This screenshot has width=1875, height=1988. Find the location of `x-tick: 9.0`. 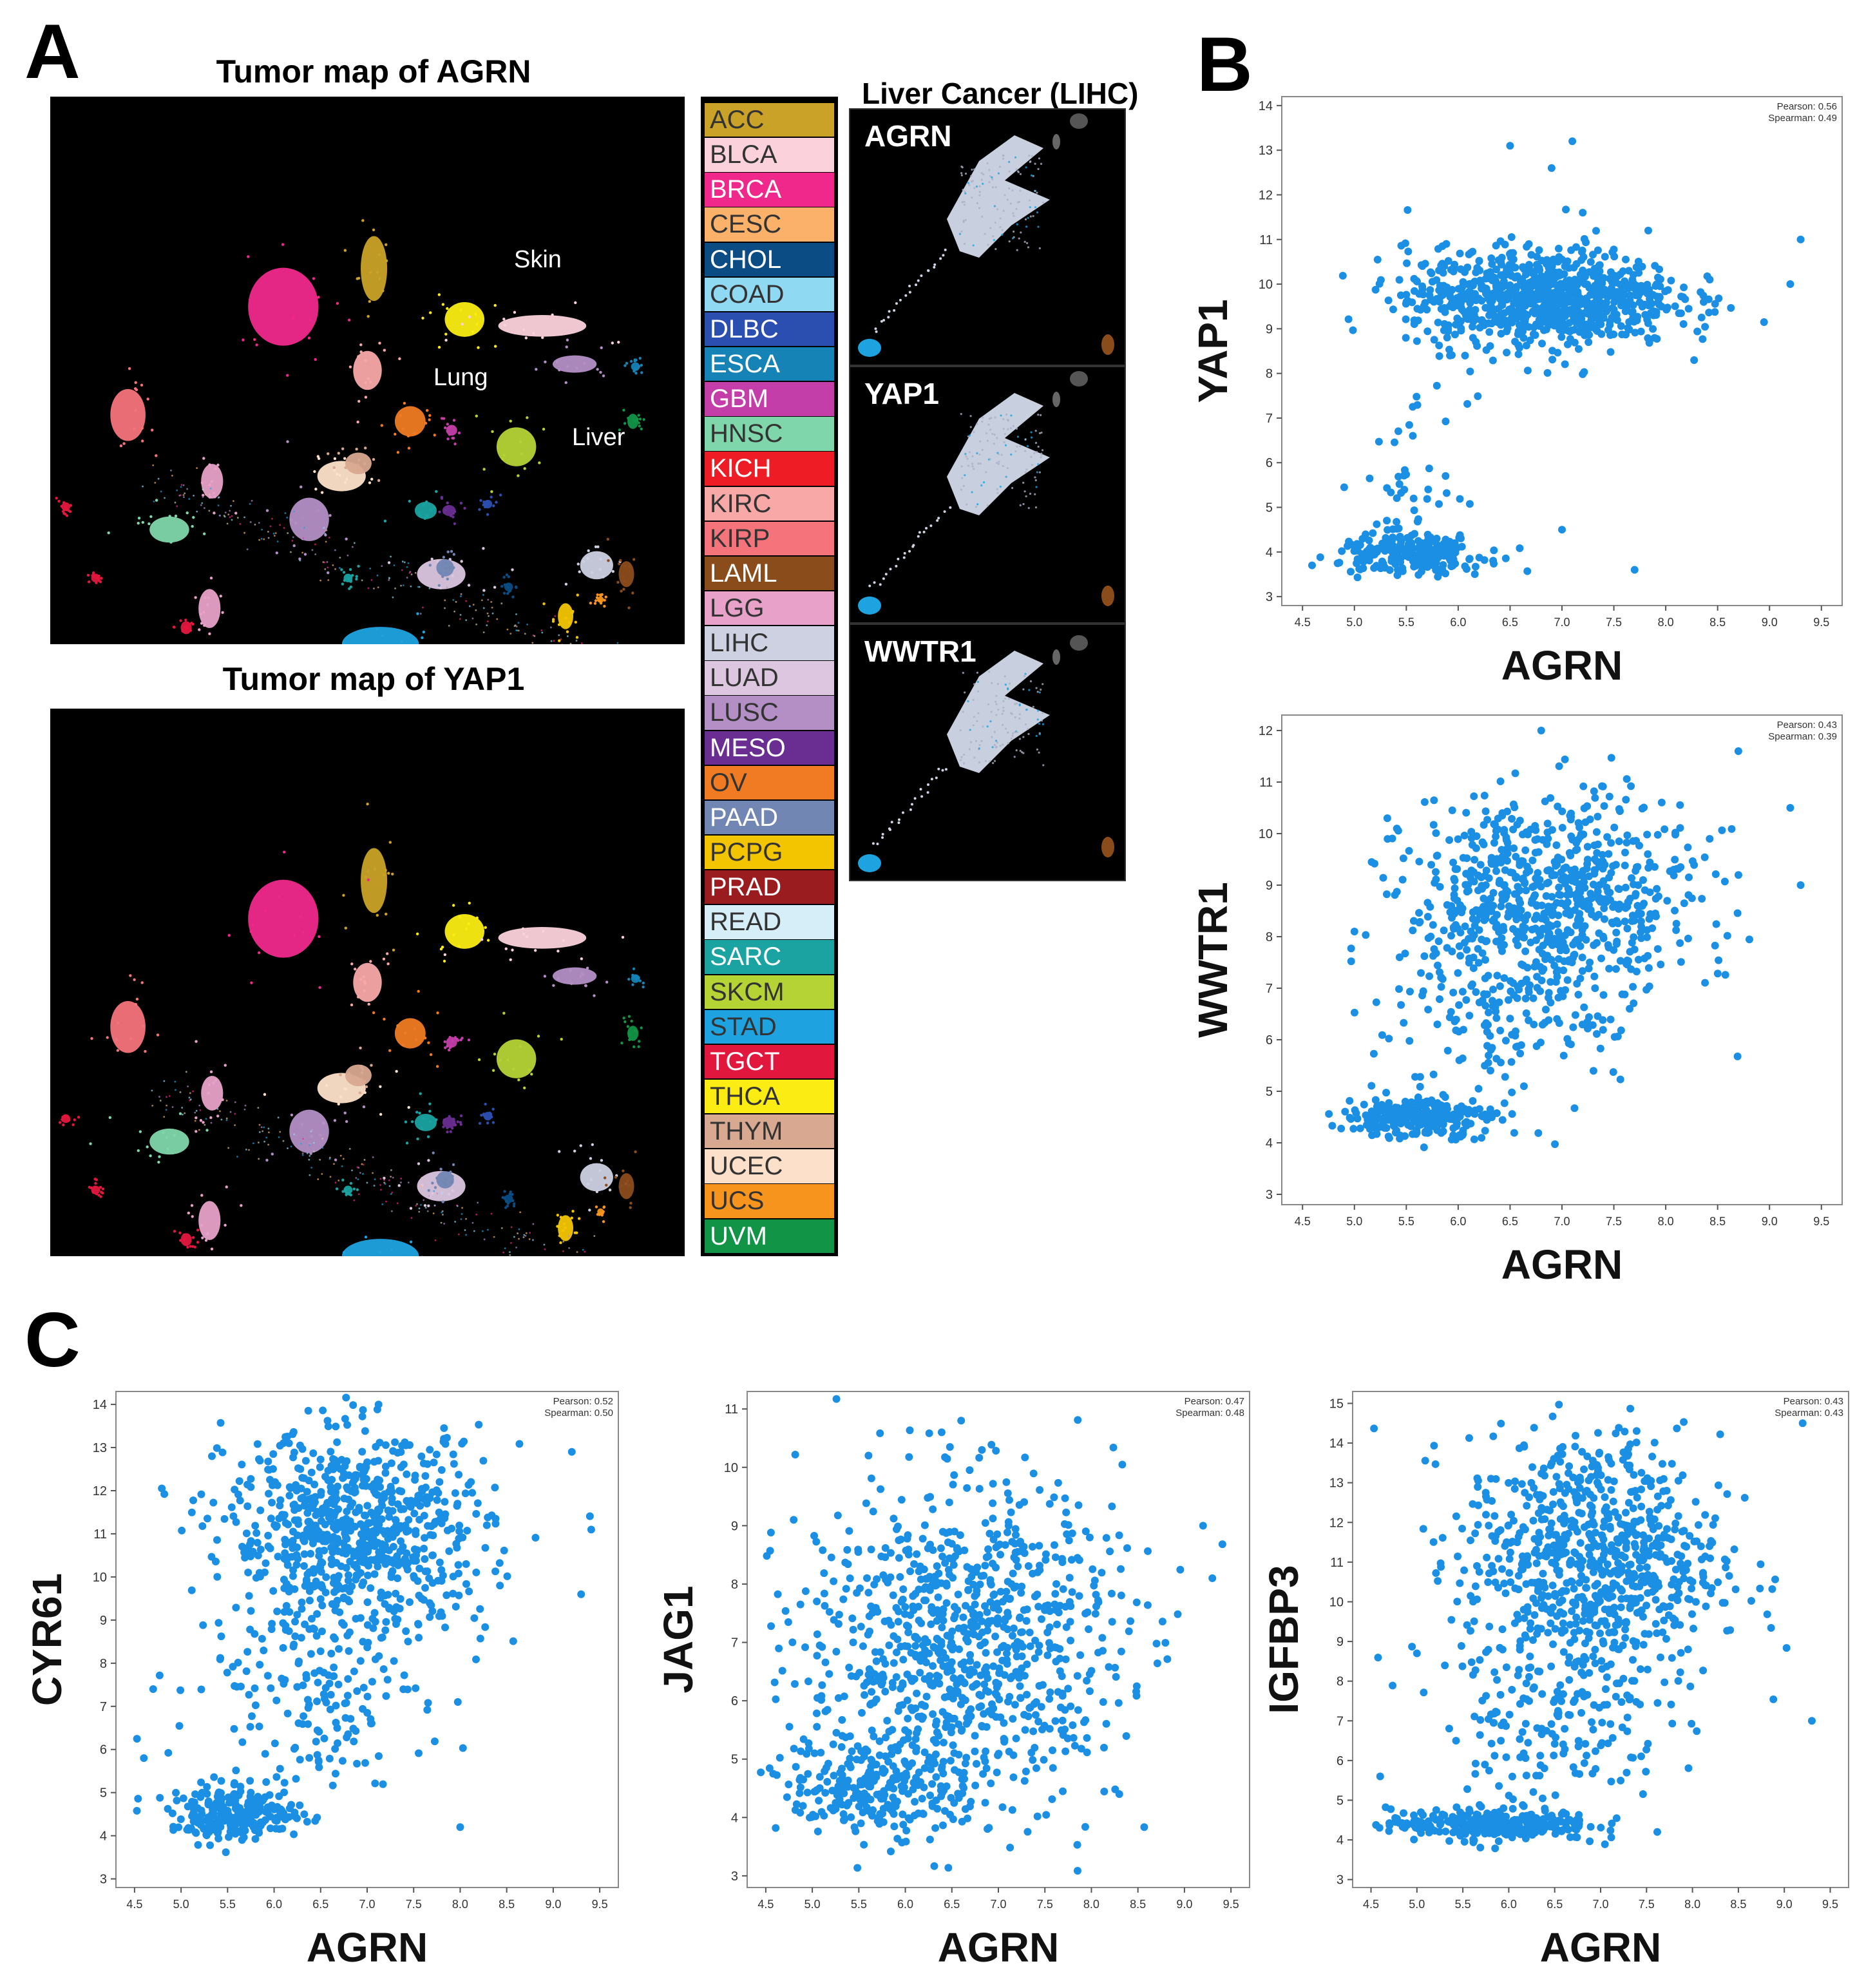

x-tick: 9.0 is located at coordinates (1784, 1899).